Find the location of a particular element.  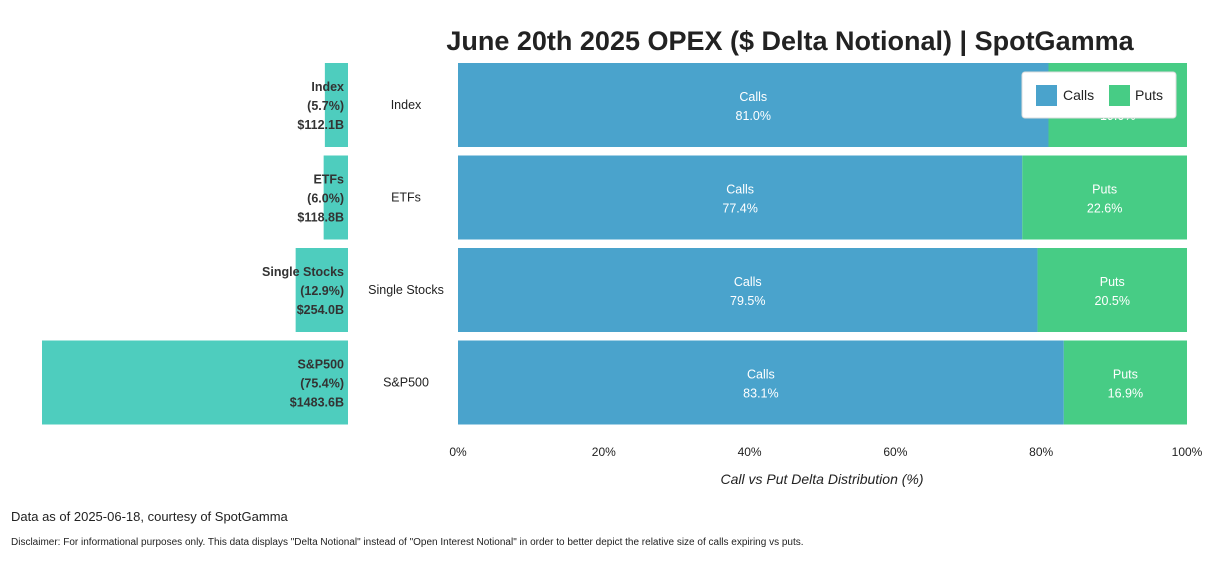

bar-series-label-puts-etfs: Puts is located at coordinates (1104, 190).